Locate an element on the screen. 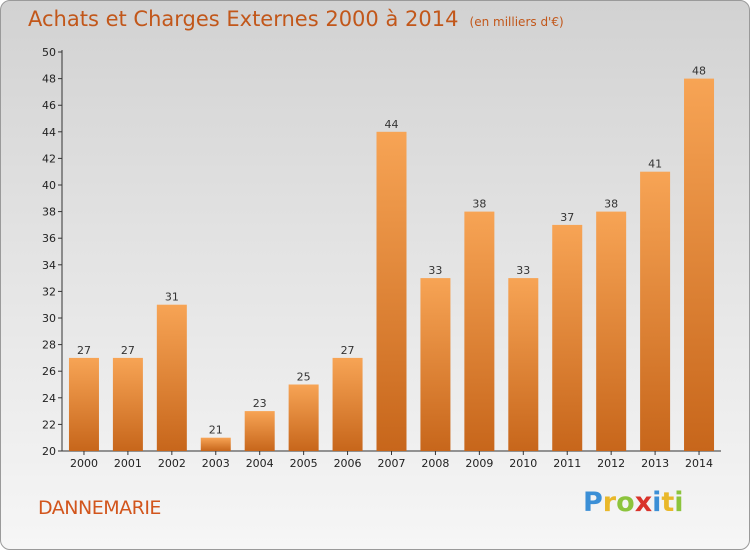 The width and height of the screenshot is (750, 550). x-tick-label-2007: 2007 is located at coordinates (392, 463).